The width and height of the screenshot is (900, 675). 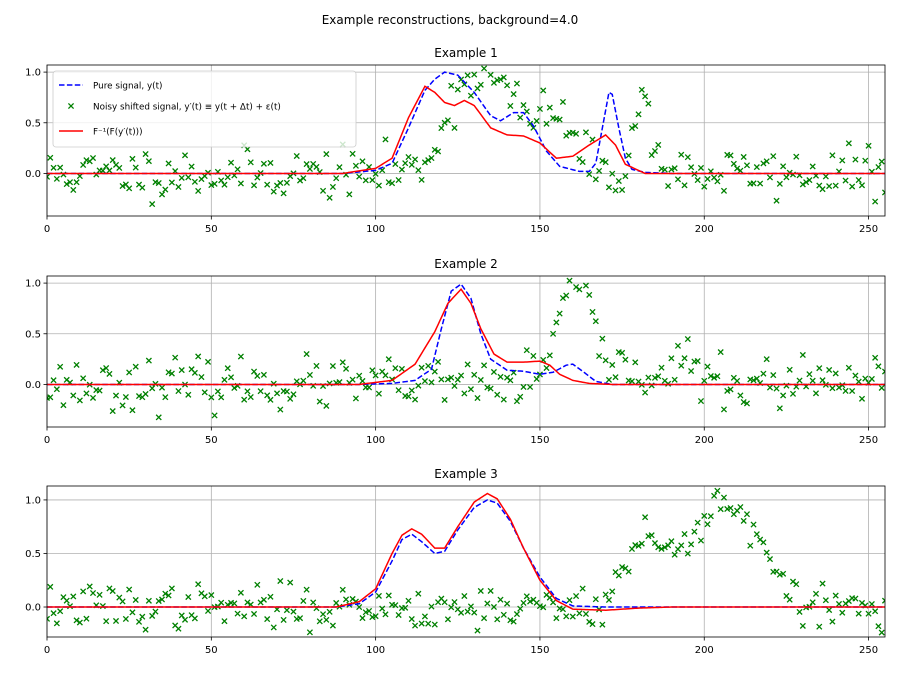 I want to click on x-tick-label: 0, so click(x=47, y=229).